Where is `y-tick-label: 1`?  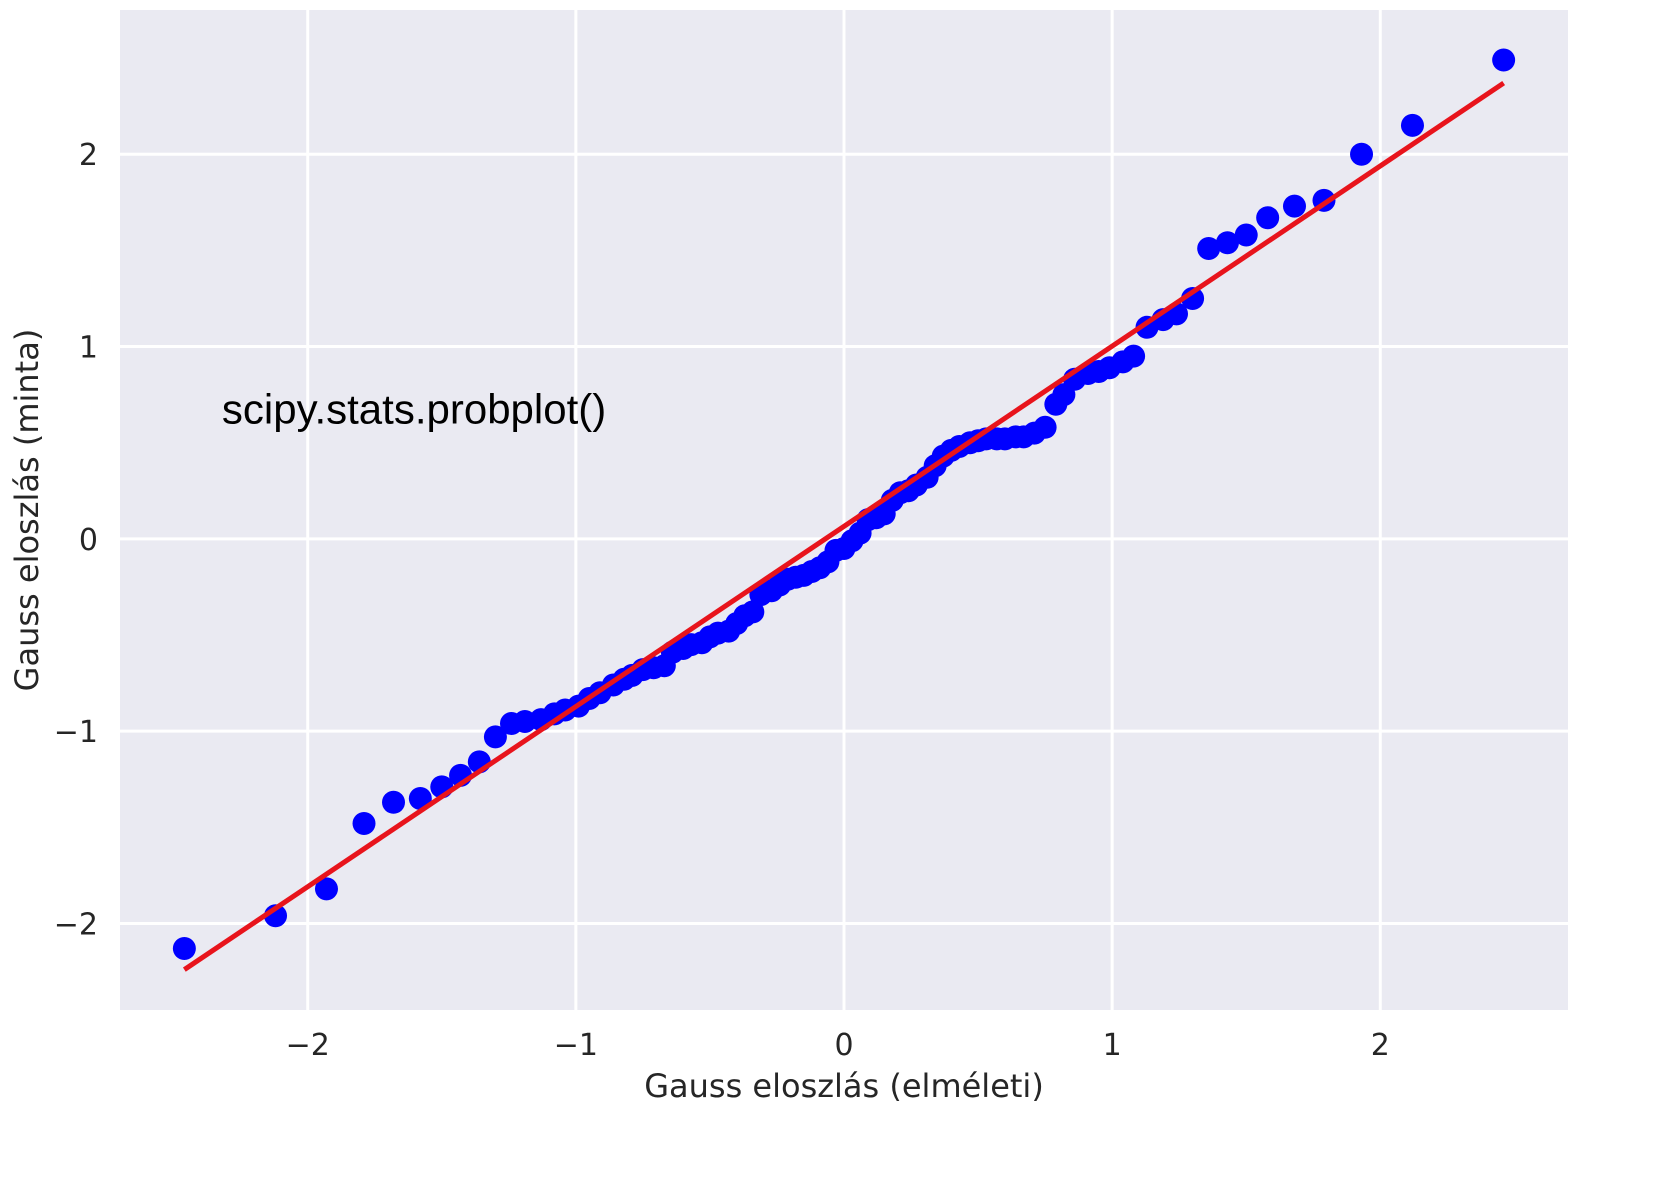
y-tick-label: 1 is located at coordinates (88, 348).